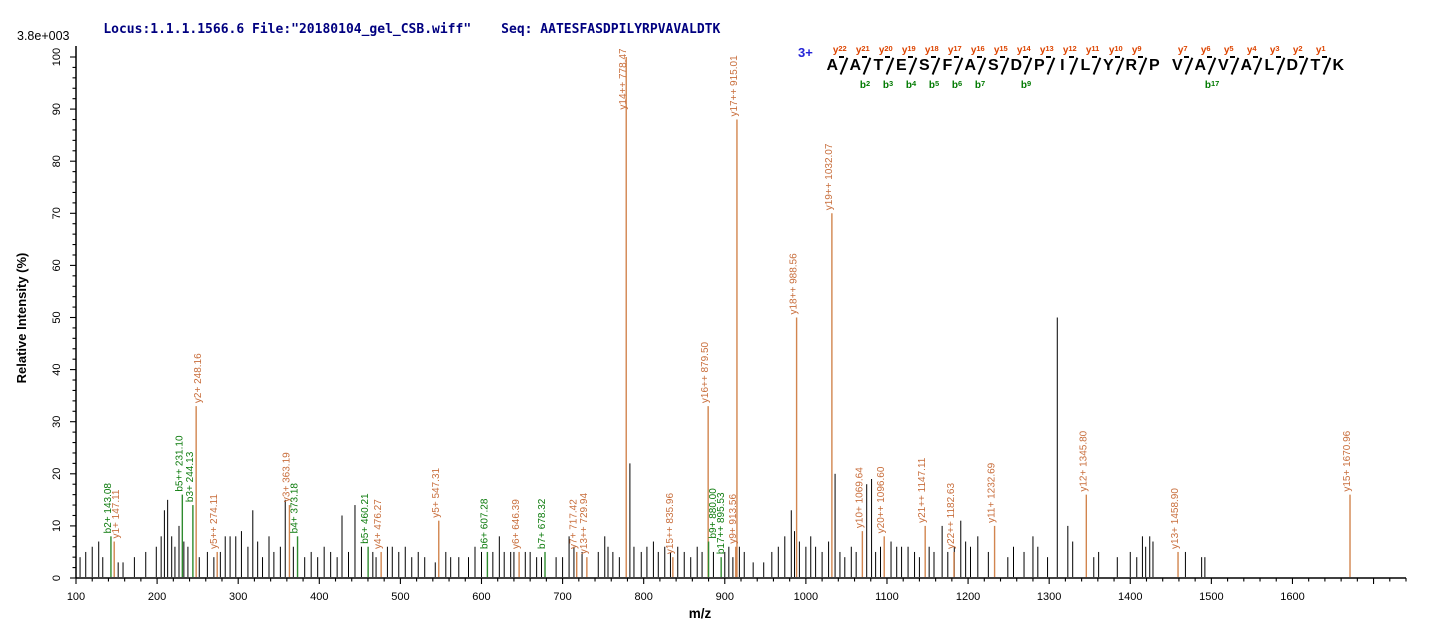 This screenshot has width=1436, height=638. Describe the element at coordinates (295, 508) in the screenshot. I see `peak-label: b4+ 373.18` at that location.